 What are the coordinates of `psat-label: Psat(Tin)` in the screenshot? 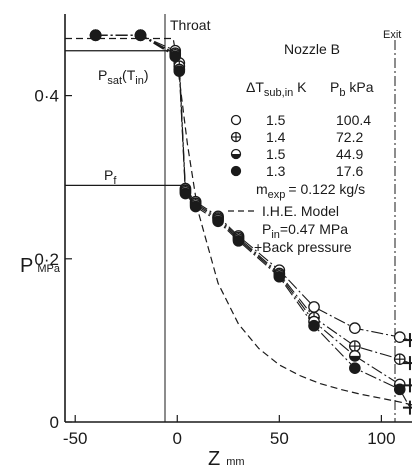 It's located at (123, 77).